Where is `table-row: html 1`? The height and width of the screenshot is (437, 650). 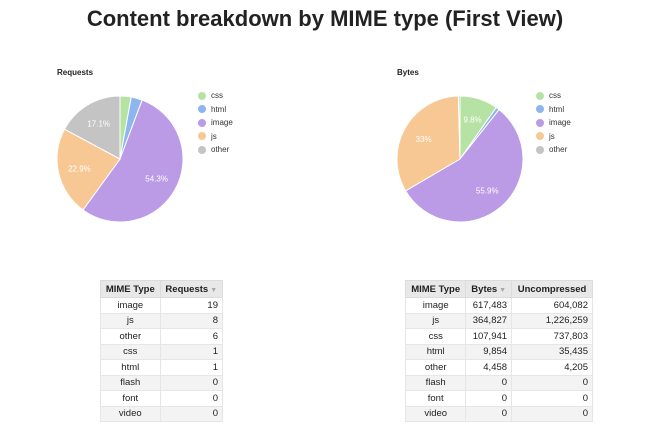 table-row: html 1 is located at coordinates (162, 367).